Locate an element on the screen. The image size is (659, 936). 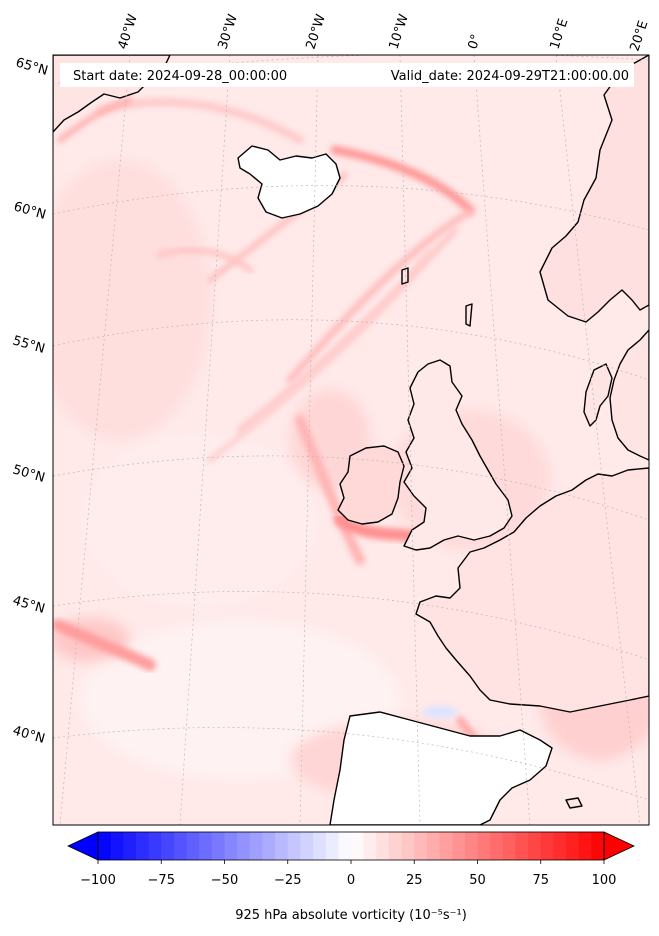
sweden-coast is located at coordinates (629, 395).